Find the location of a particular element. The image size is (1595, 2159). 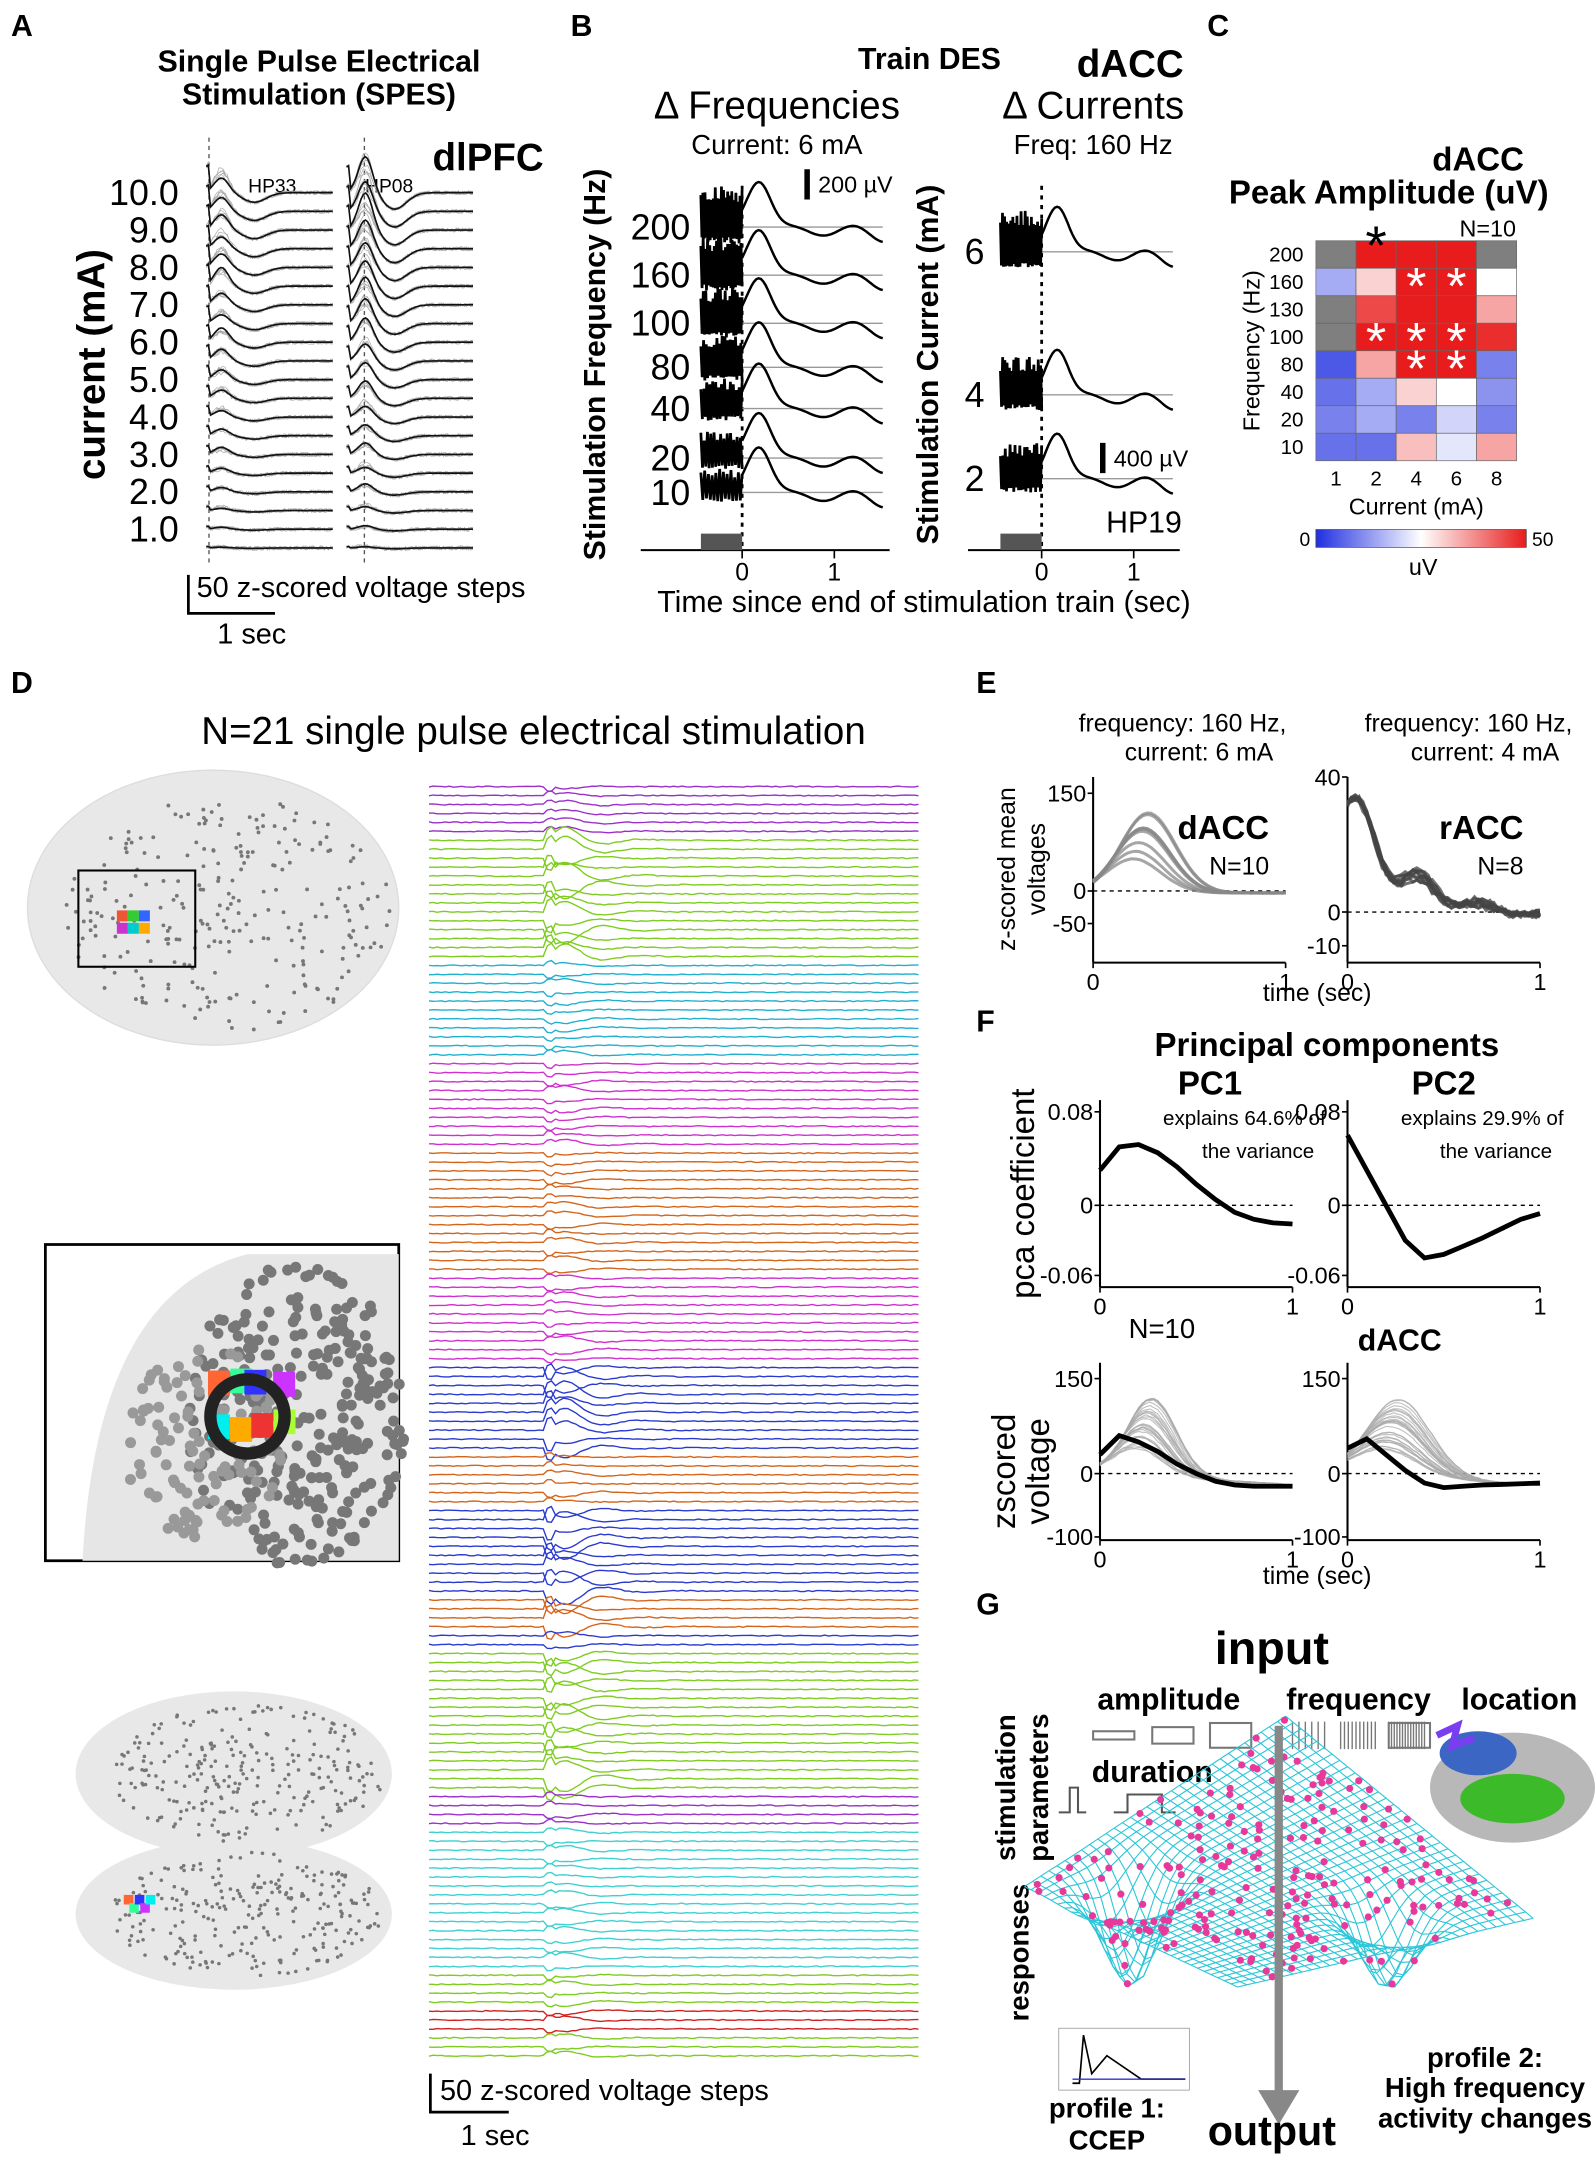

empty-cell is located at coordinates (1336, 254).